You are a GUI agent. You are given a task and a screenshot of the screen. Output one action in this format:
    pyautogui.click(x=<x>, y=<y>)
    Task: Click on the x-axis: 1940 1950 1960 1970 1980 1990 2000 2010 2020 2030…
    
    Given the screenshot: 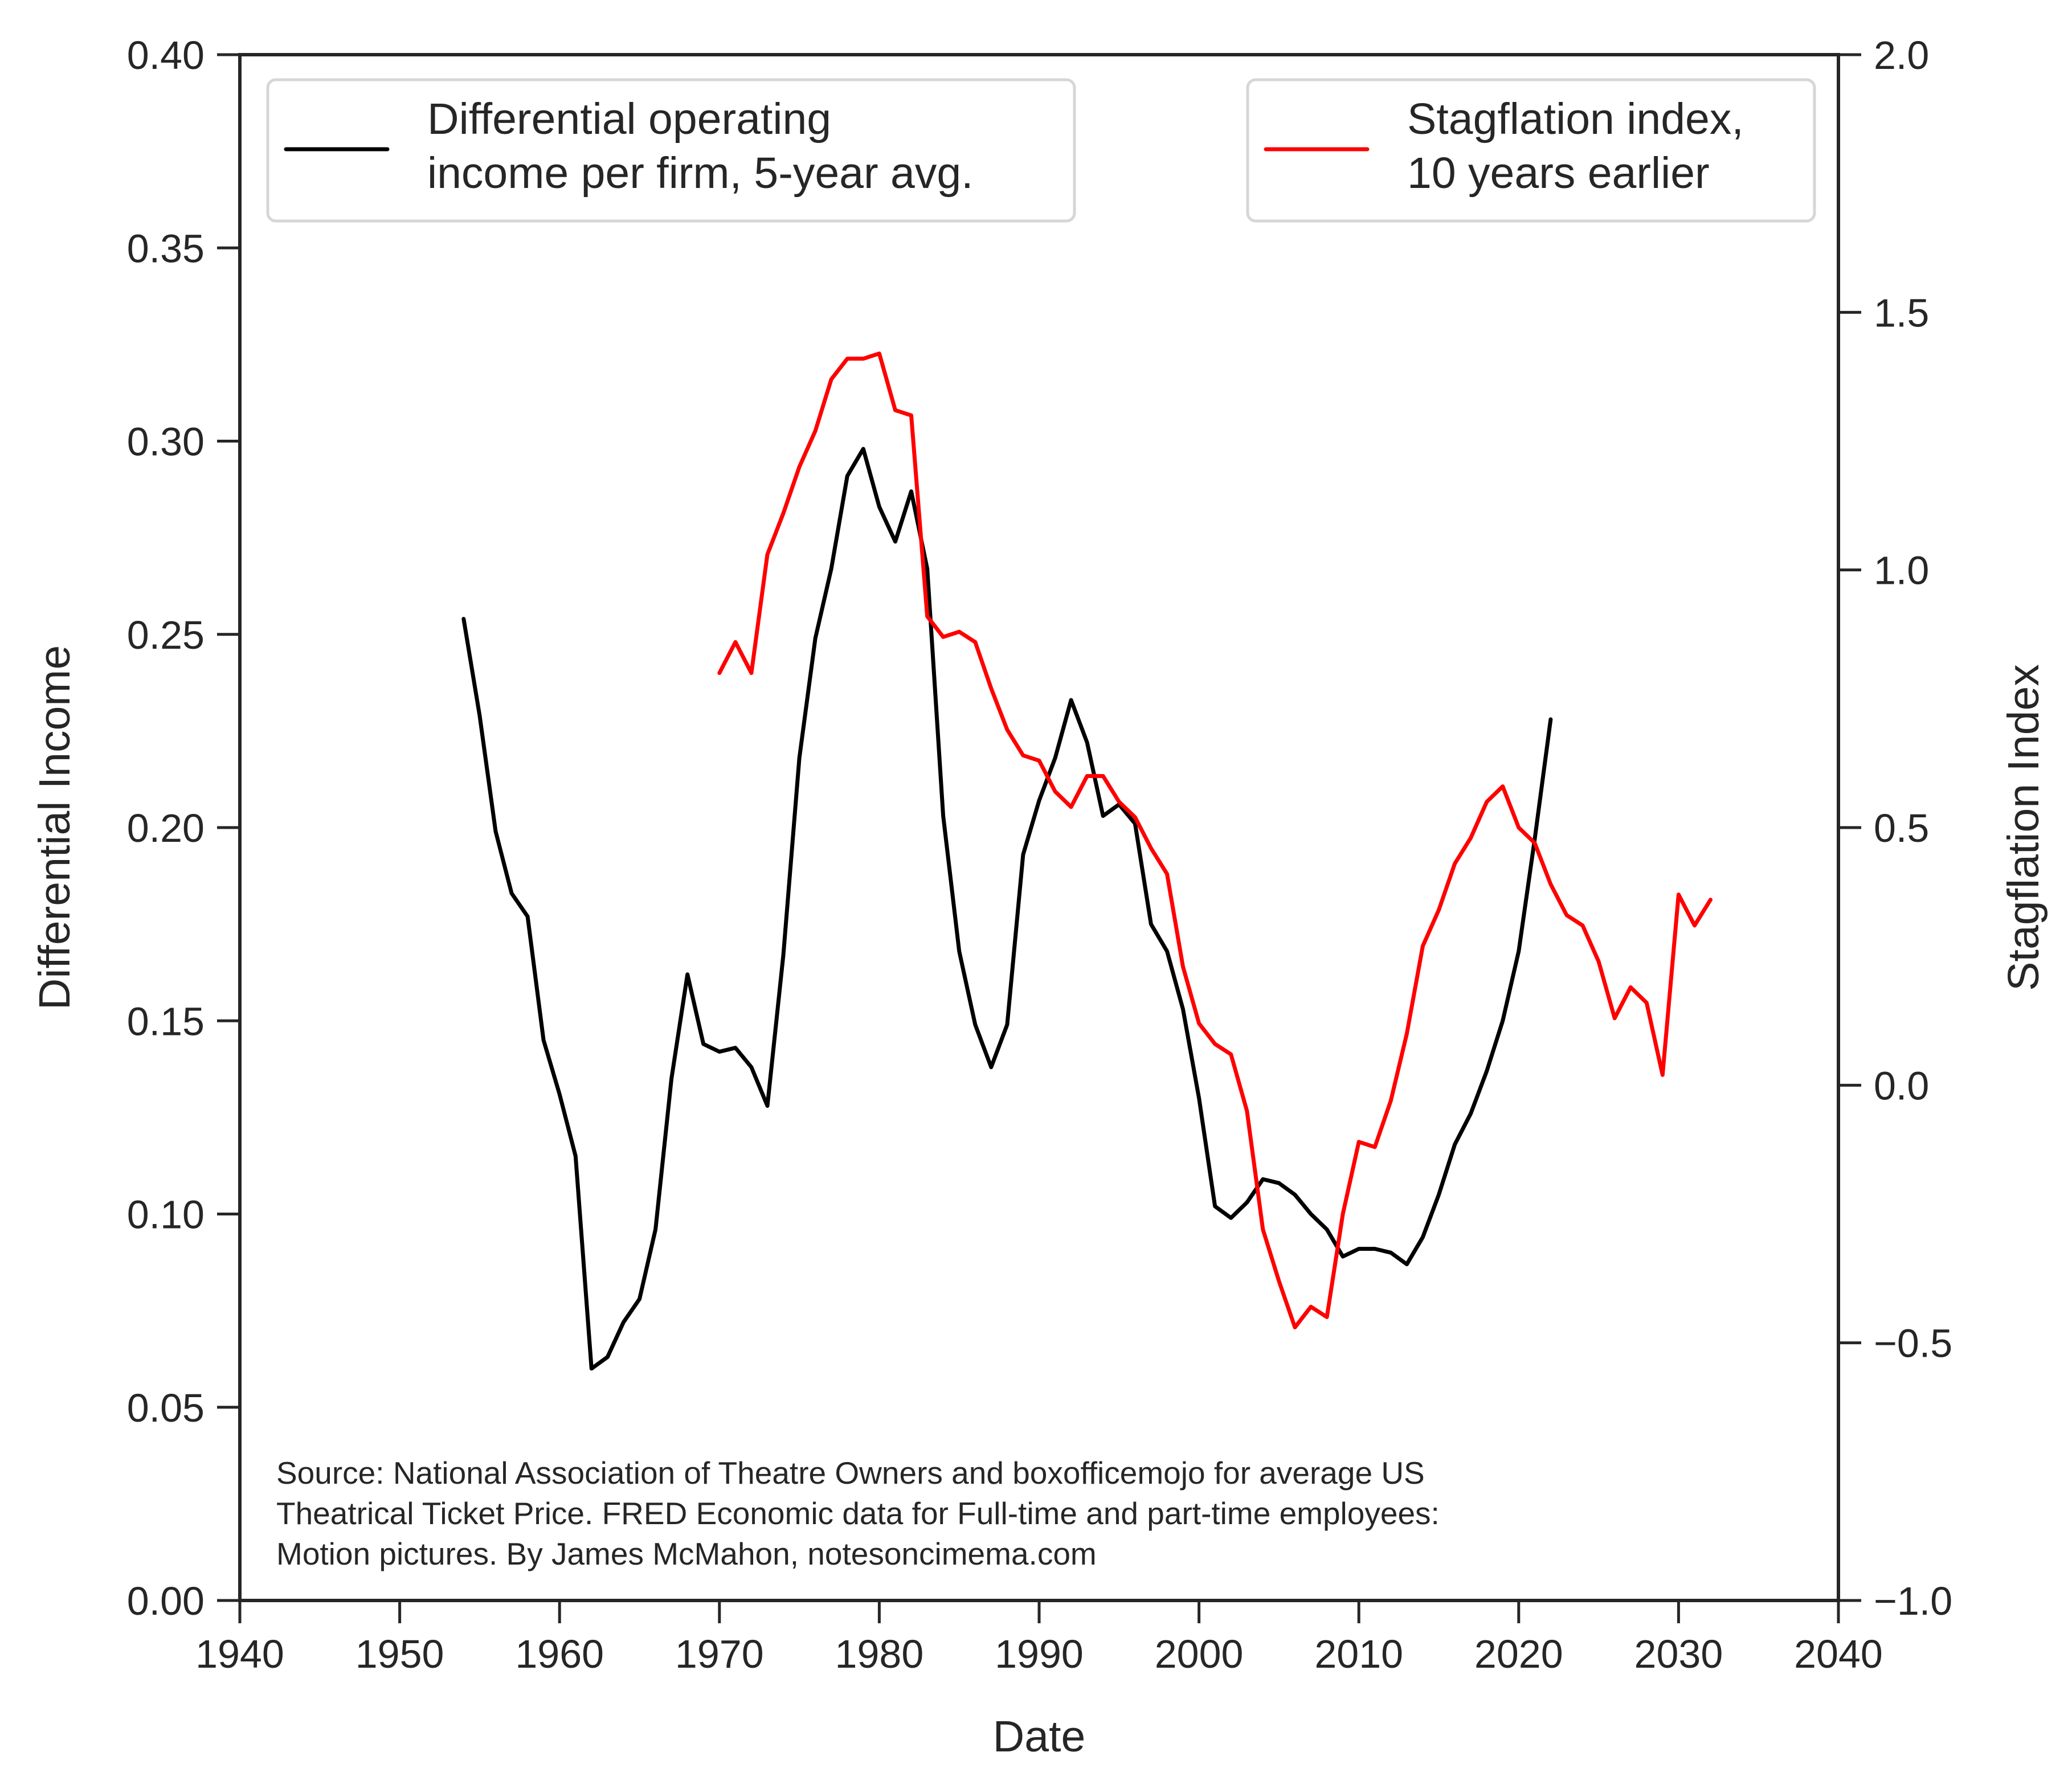 What is the action you would take?
    pyautogui.click(x=1039, y=1638)
    